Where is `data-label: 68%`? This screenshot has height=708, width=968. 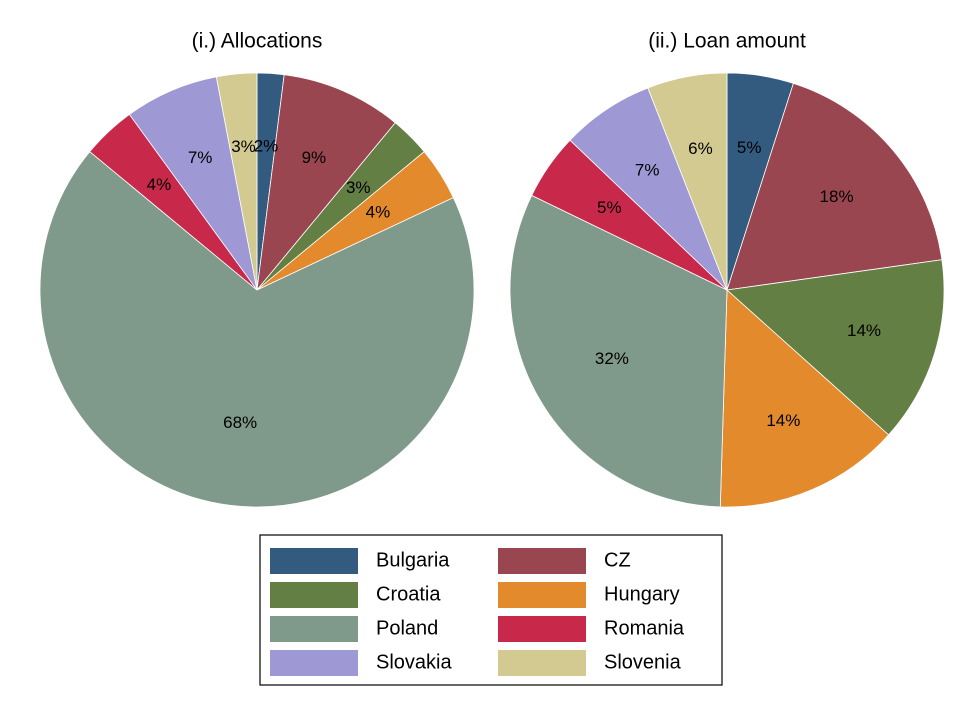
data-label: 68% is located at coordinates (240, 422).